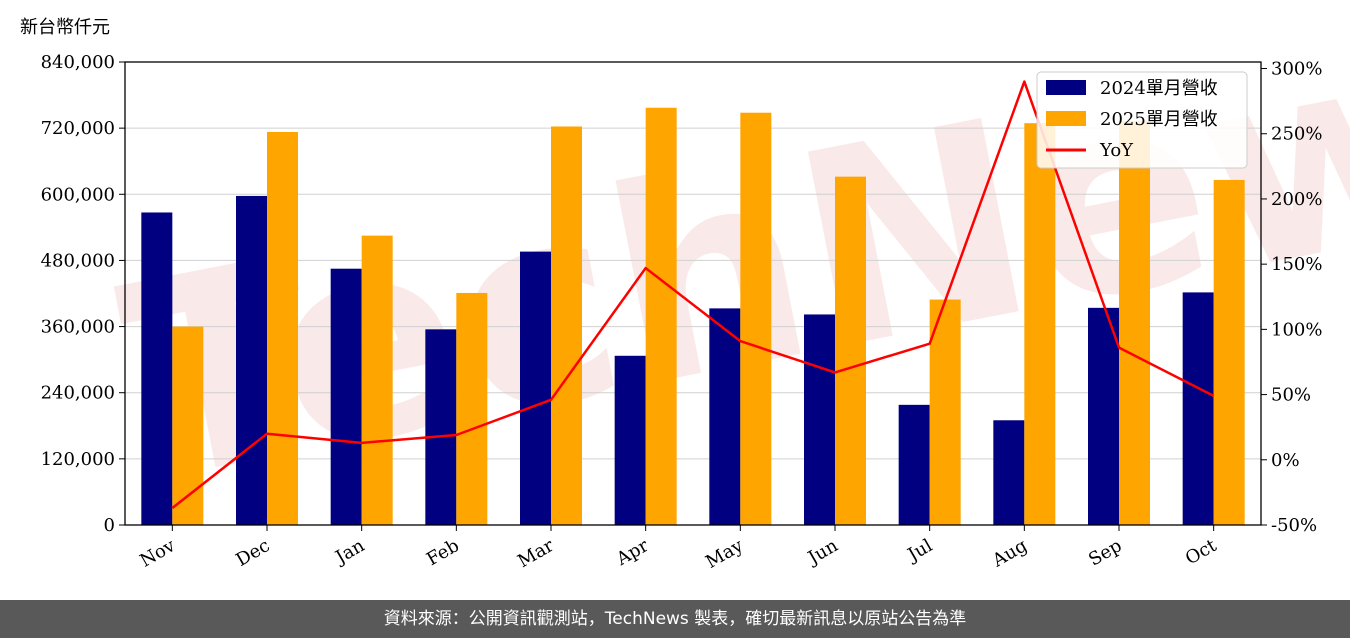  What do you see at coordinates (822, 552) in the screenshot?
I see `x-tick-label: Jun` at bounding box center [822, 552].